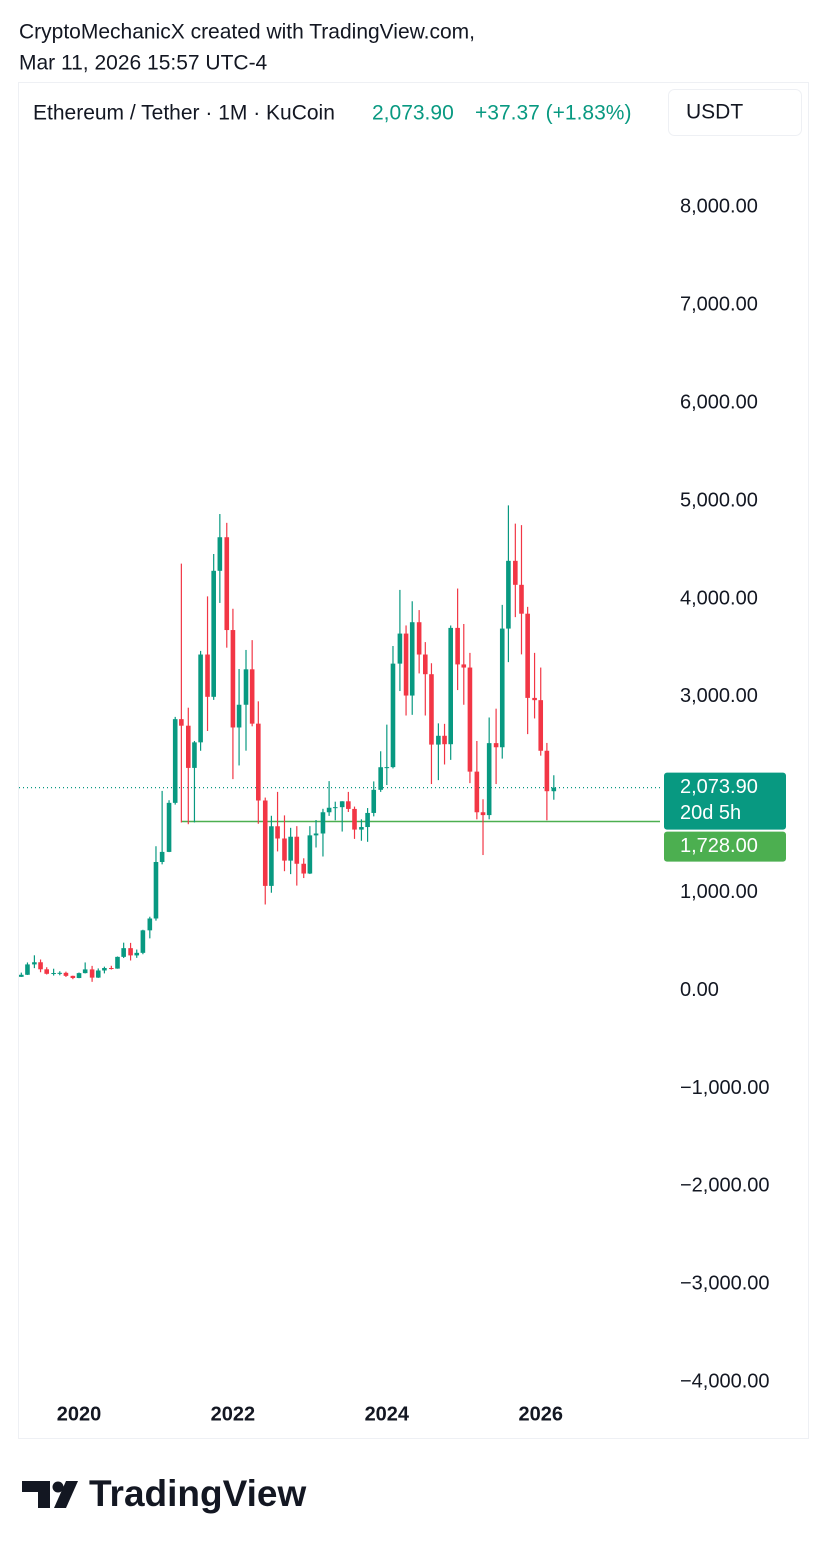 This screenshot has width=828, height=1555. What do you see at coordinates (413, 113) in the screenshot?
I see `last-price: 2,073.90` at bounding box center [413, 113].